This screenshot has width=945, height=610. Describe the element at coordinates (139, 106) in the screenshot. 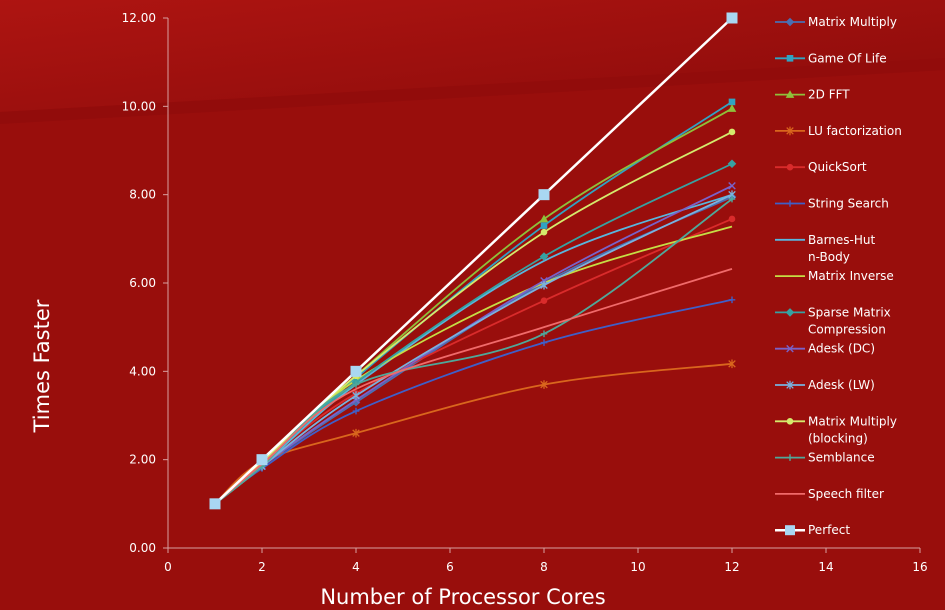

I see `y-tick-label: 10.00` at that location.